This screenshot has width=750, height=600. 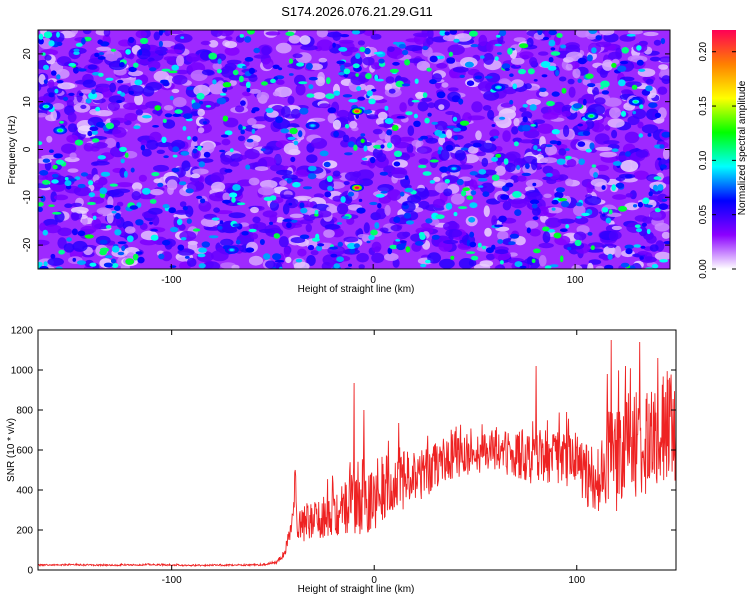 What do you see at coordinates (27, 244) in the screenshot?
I see `heatmap-y-tick-label: -20` at bounding box center [27, 244].